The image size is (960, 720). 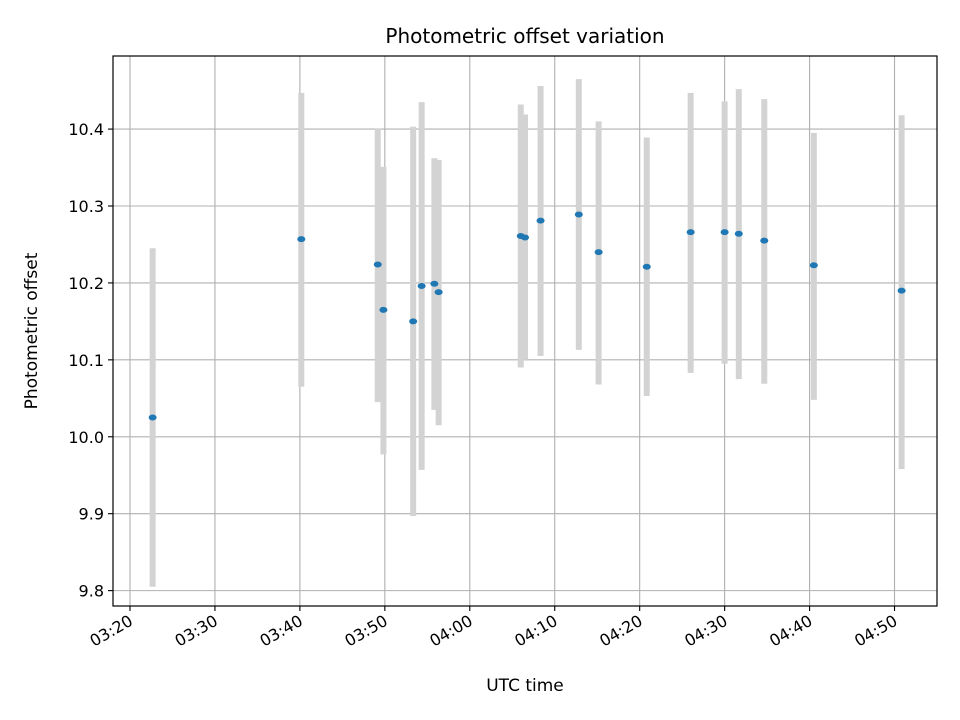 I want to click on chart-title: Photometric offset variation, so click(x=524, y=36).